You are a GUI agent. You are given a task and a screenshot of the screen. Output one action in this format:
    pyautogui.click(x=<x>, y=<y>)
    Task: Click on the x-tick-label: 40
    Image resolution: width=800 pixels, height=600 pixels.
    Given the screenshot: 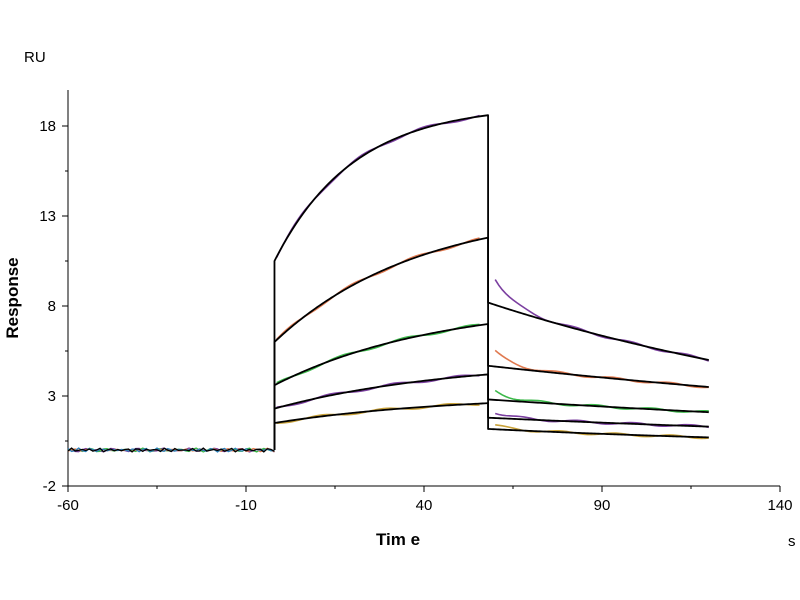 What is the action you would take?
    pyautogui.click(x=424, y=505)
    